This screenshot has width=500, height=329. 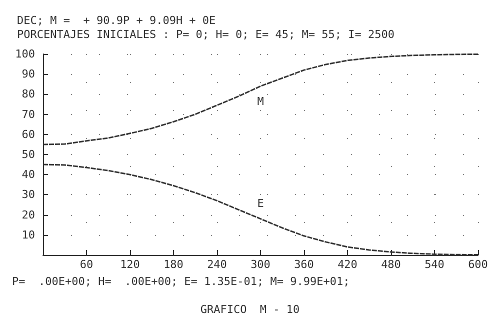 I want to click on y-tick-label: 100, so click(x=25, y=54).